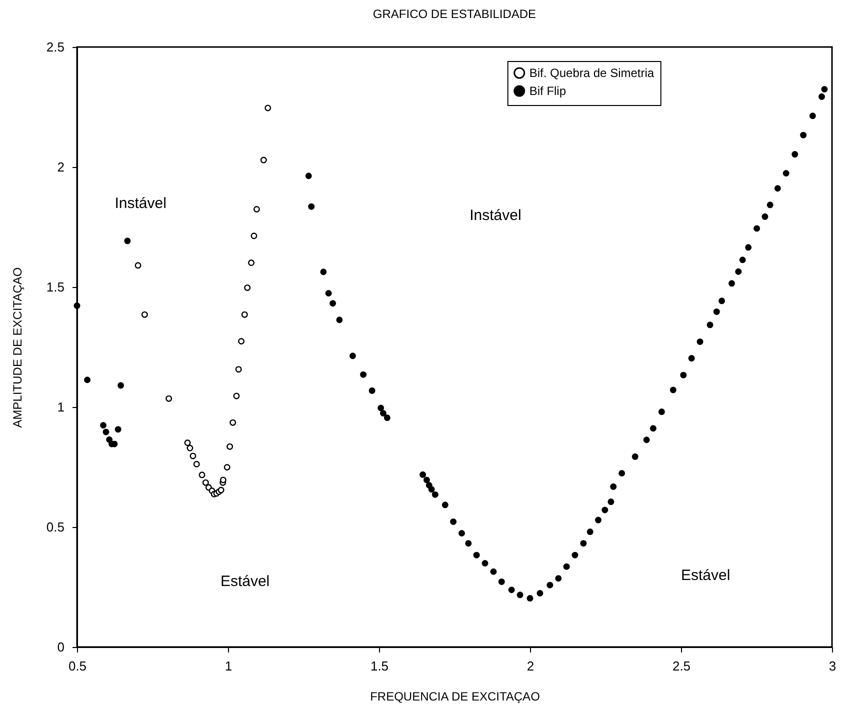 The width and height of the screenshot is (852, 713). I want to click on x-tick-label: 3, so click(832, 666).